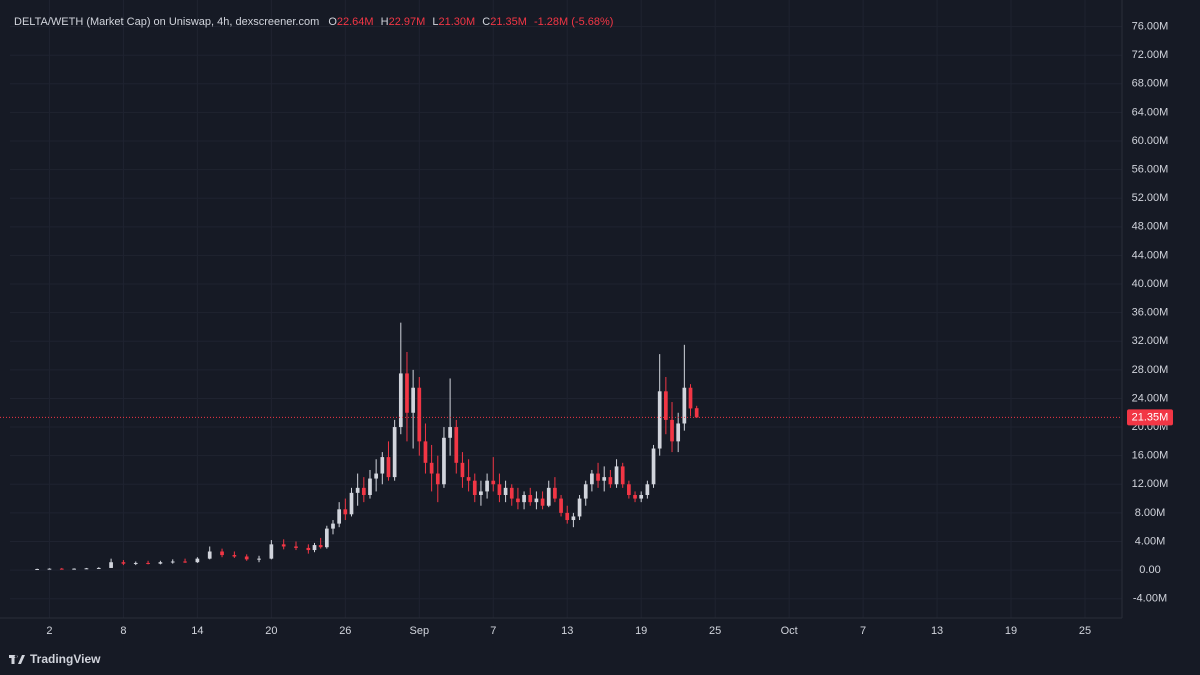 The image size is (1200, 675). Describe the element at coordinates (1150, 513) in the screenshot. I see `y-tick-label: 8.00M` at that location.